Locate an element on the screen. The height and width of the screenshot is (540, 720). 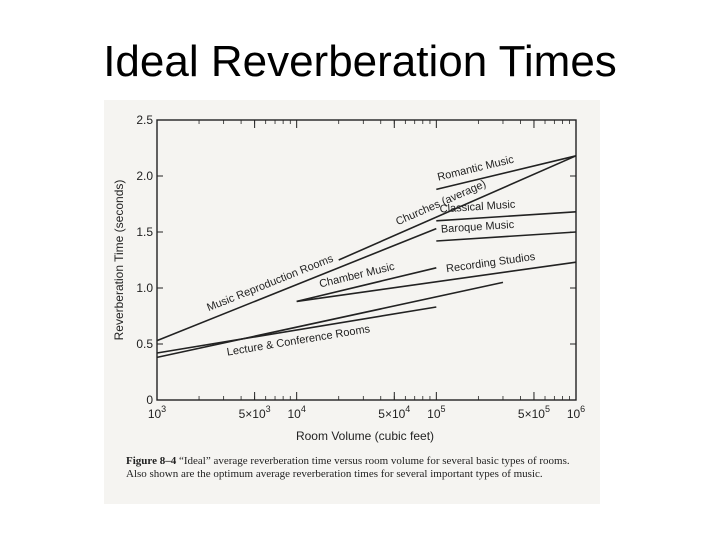
series-line-lecture-conference-rooms is located at coordinates (296, 330).